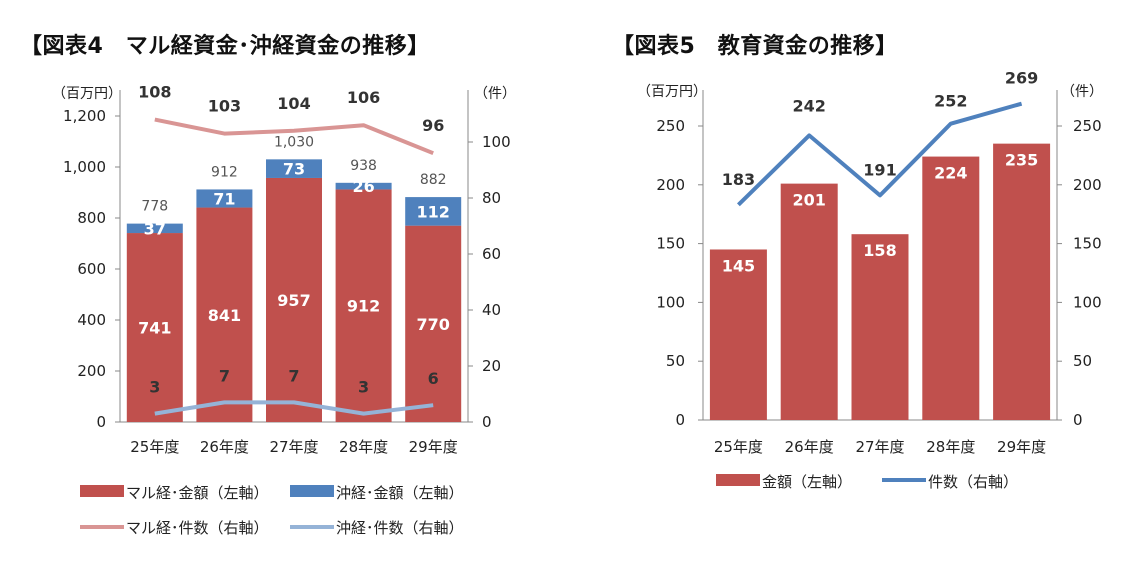 Image resolution: width=1148 pixels, height=567 pixels. I want to click on line-count, so click(880, 154).